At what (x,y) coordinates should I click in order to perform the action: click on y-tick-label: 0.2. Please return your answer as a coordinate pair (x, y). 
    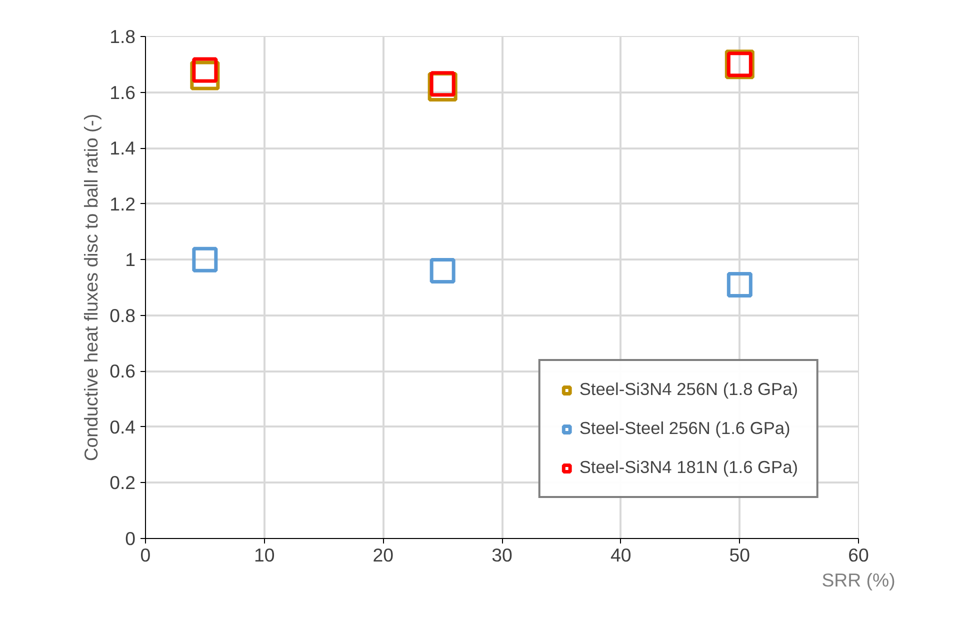
    Looking at the image, I should click on (123, 483).